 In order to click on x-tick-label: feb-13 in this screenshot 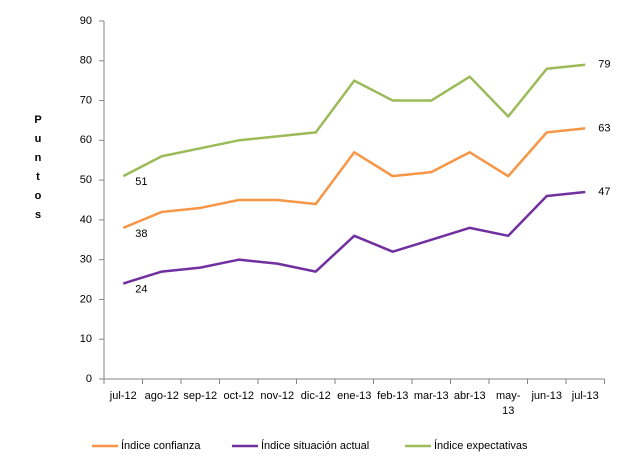, I will do `click(392, 396)`.